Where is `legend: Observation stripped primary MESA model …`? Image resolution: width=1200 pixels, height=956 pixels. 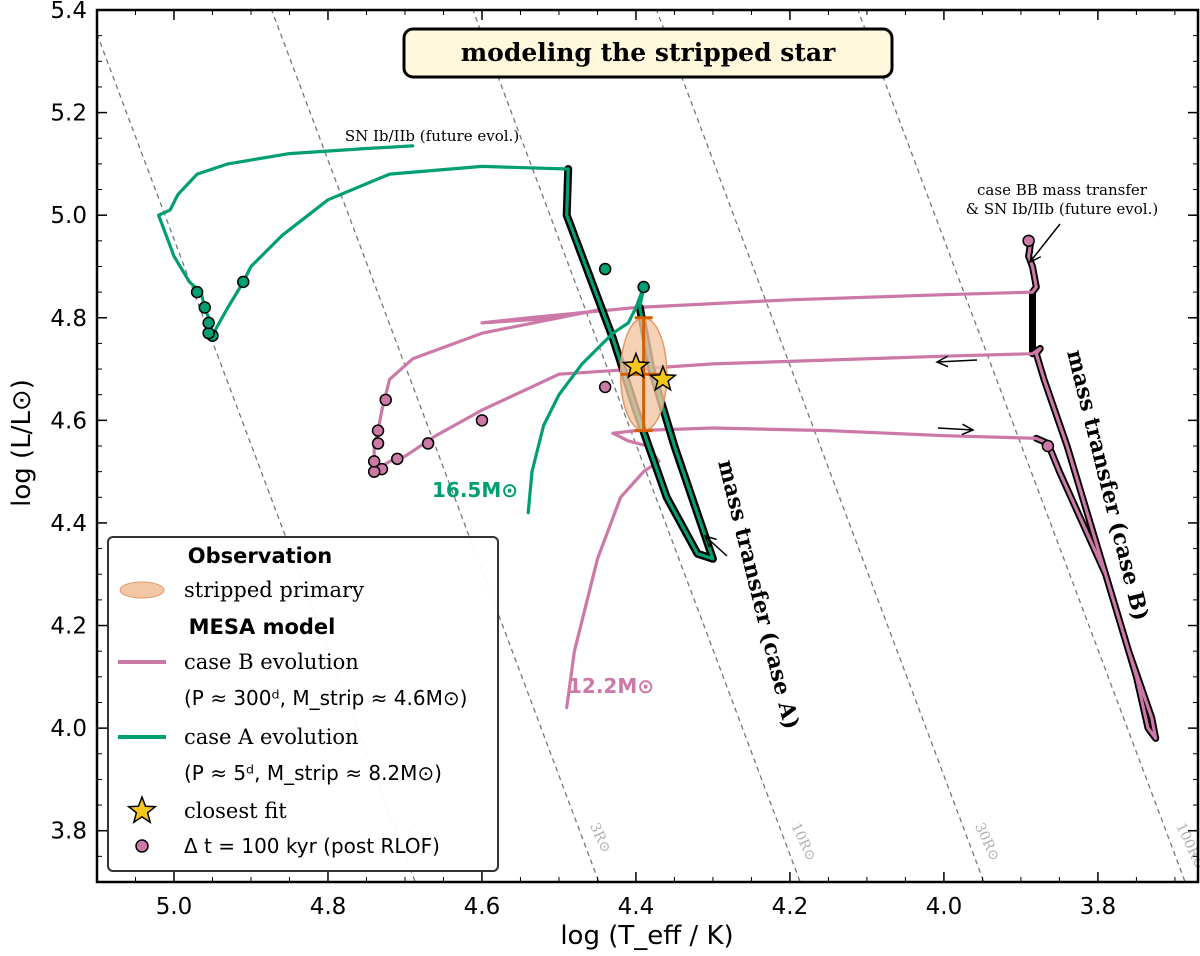
legend: Observation stripped primary MESA model … is located at coordinates (303, 704).